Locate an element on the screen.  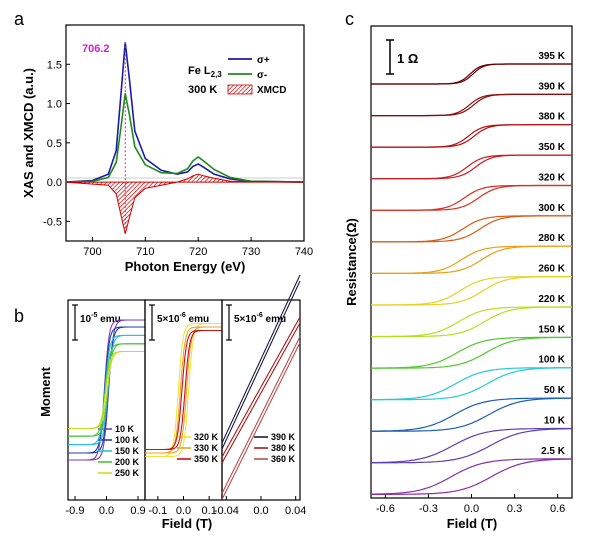
panel-b-xlabel: Field (T) is located at coordinates (187, 523).